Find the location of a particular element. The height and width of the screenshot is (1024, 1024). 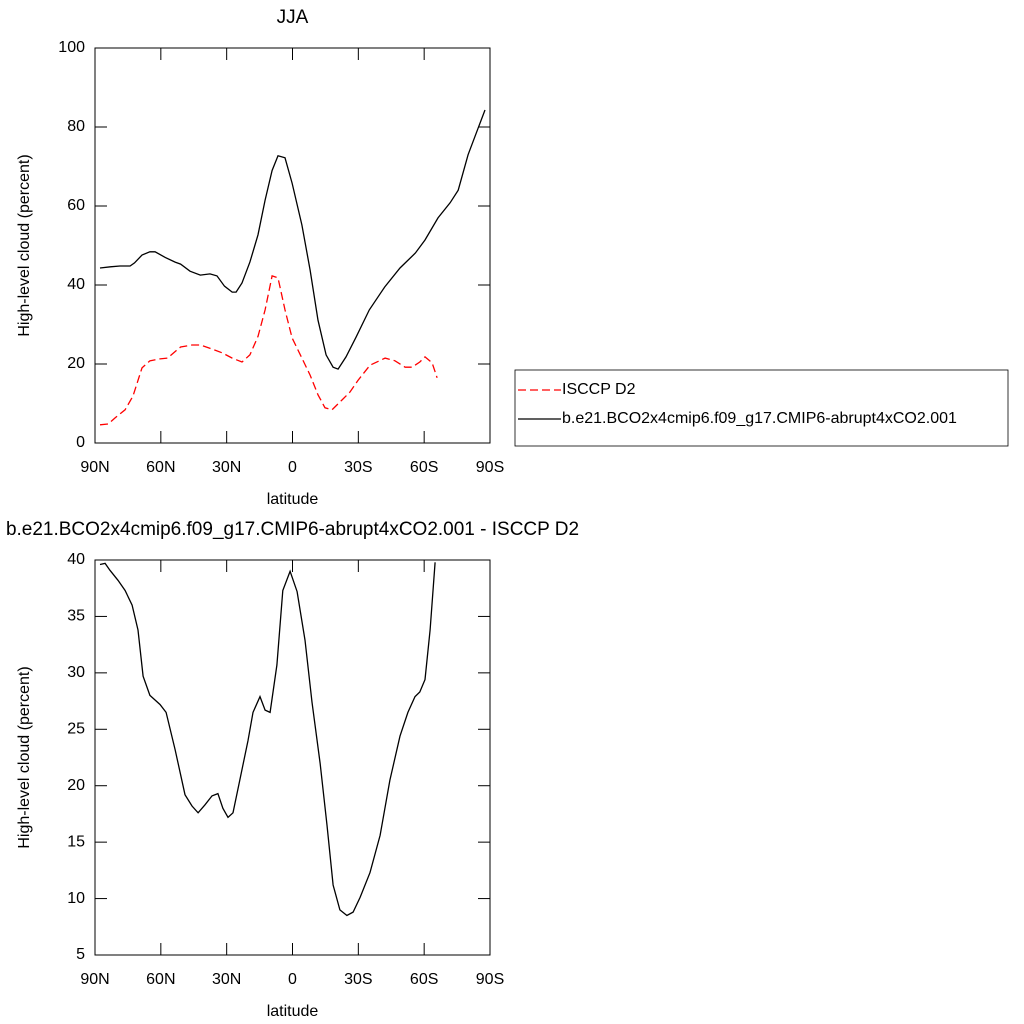

y-tick-label: 10 is located at coordinates (76, 898).